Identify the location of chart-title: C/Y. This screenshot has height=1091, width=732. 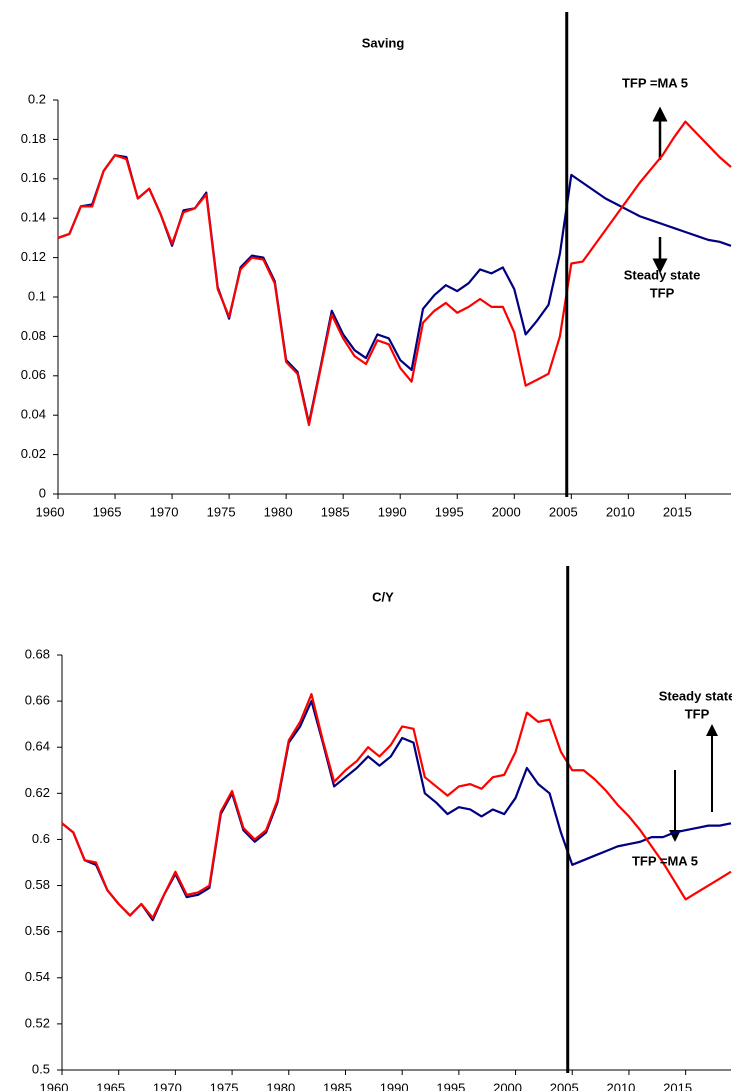
(383, 596).